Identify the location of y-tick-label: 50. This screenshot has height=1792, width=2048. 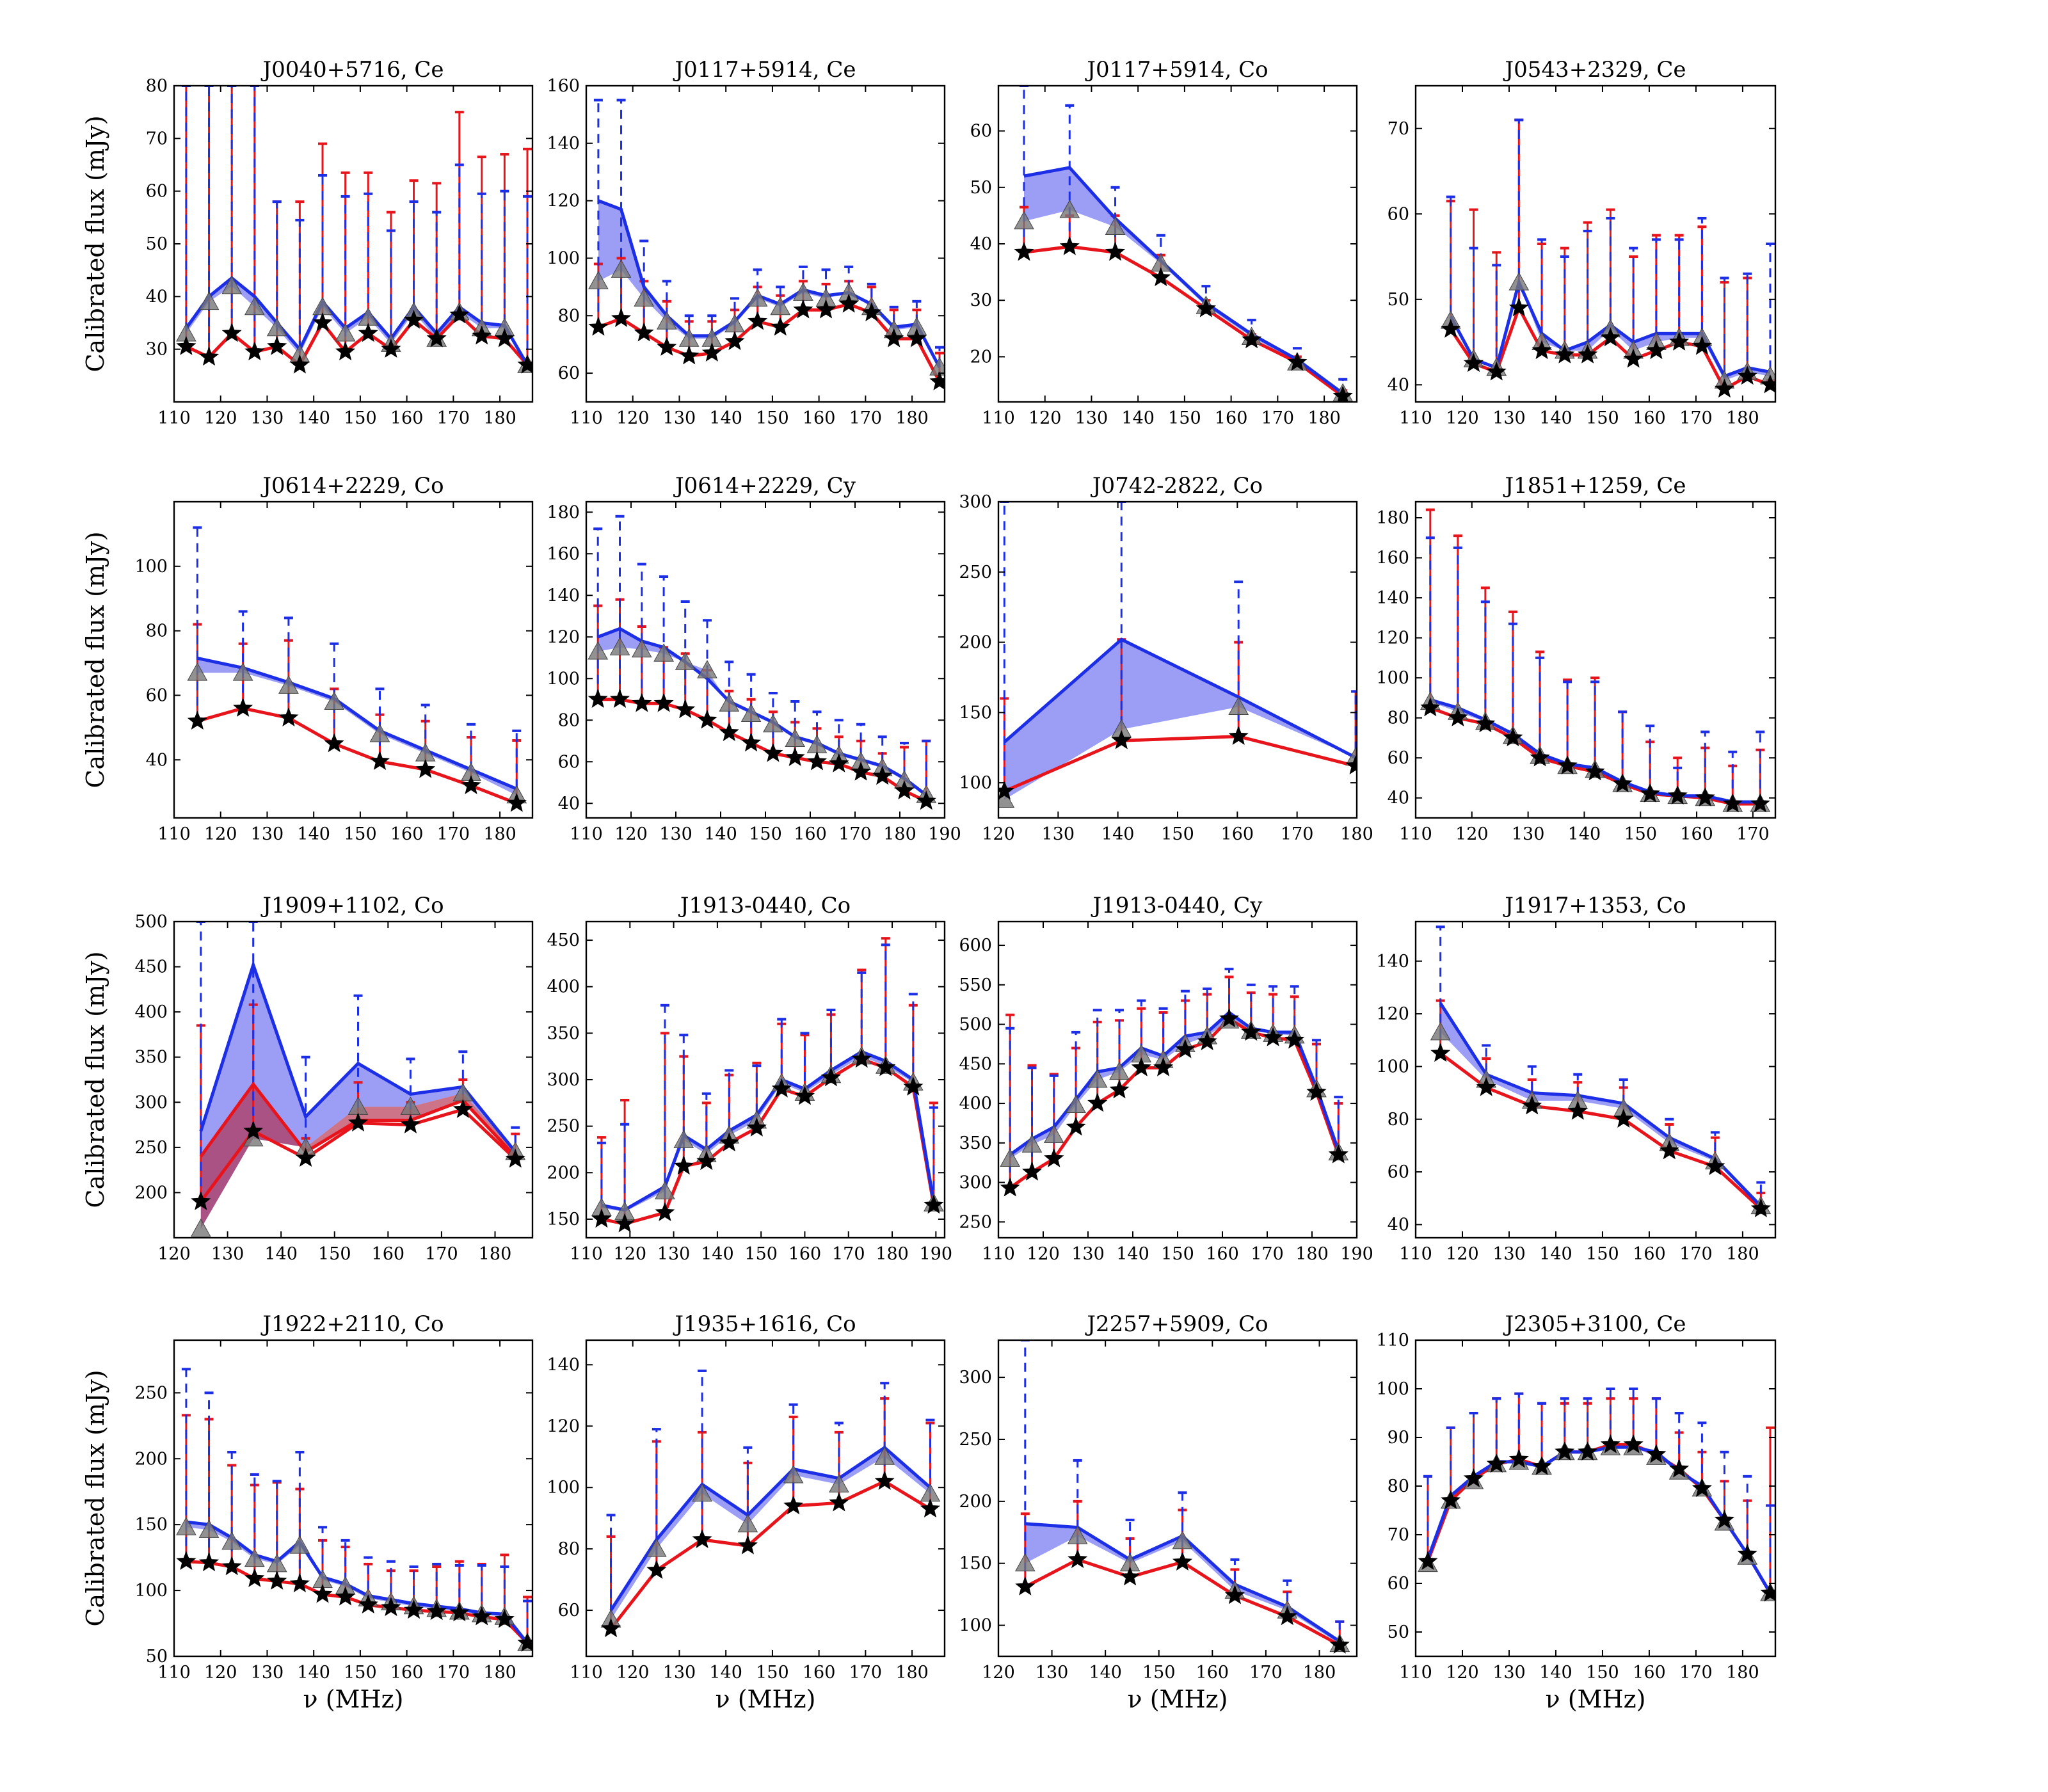
(157, 244).